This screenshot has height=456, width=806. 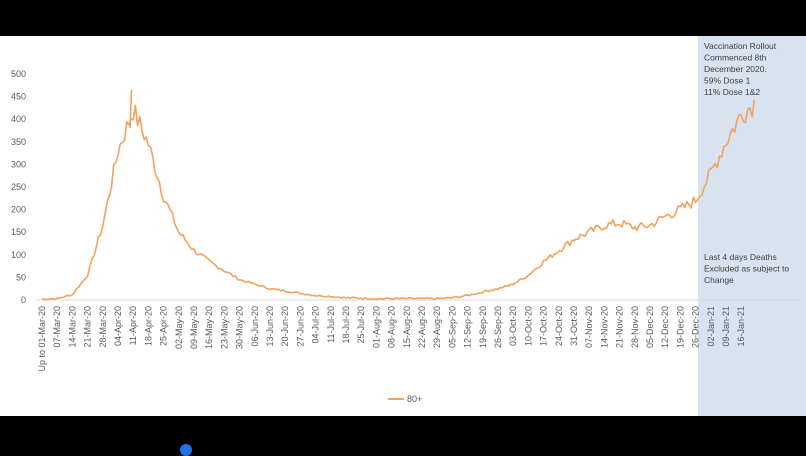 What do you see at coordinates (255, 326) in the screenshot?
I see `x-tick-label: 06-Jun-20` at bounding box center [255, 326].